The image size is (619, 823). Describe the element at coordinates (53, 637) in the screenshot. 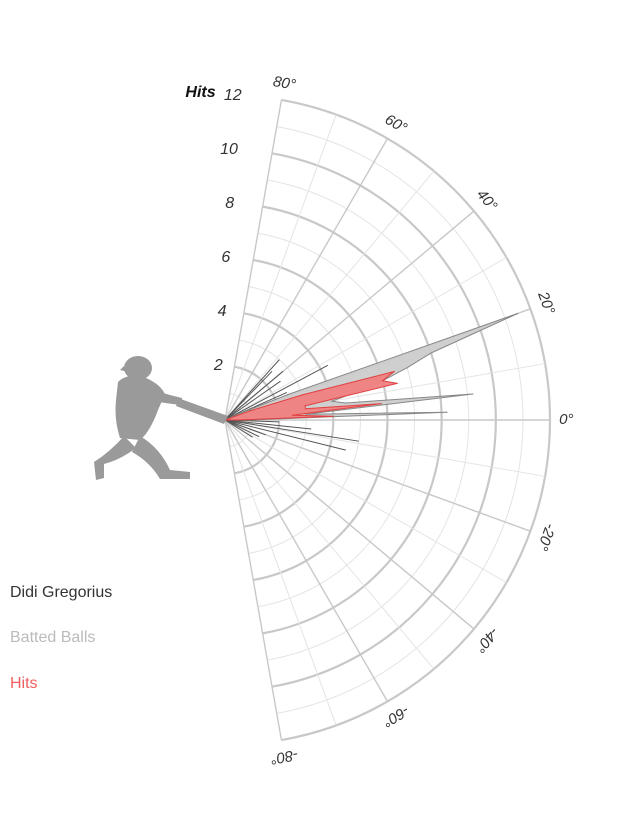

I see `legend-item-batted-balls: Batted Balls` at that location.